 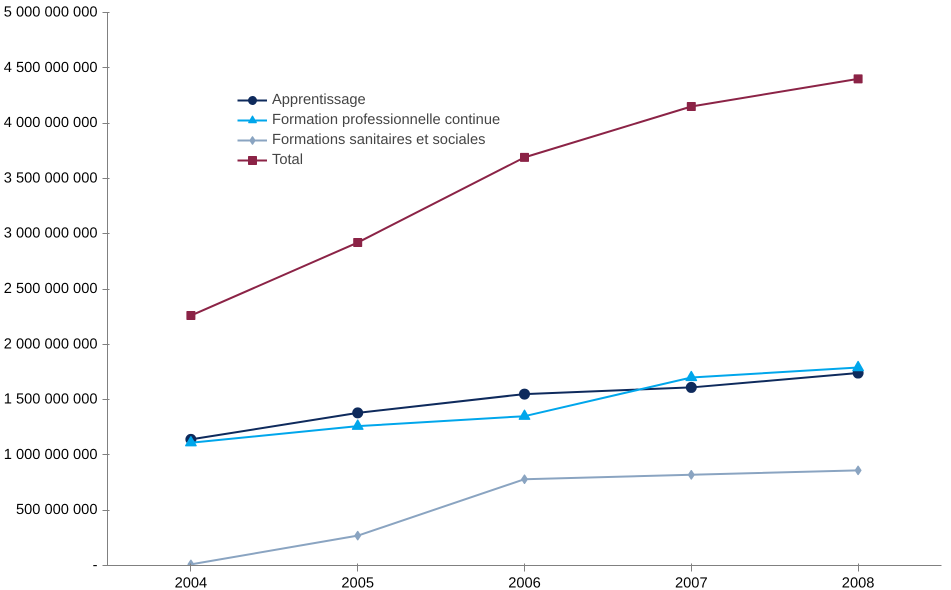 I want to click on y-tick-label: 500 000 000, so click(x=57, y=510).